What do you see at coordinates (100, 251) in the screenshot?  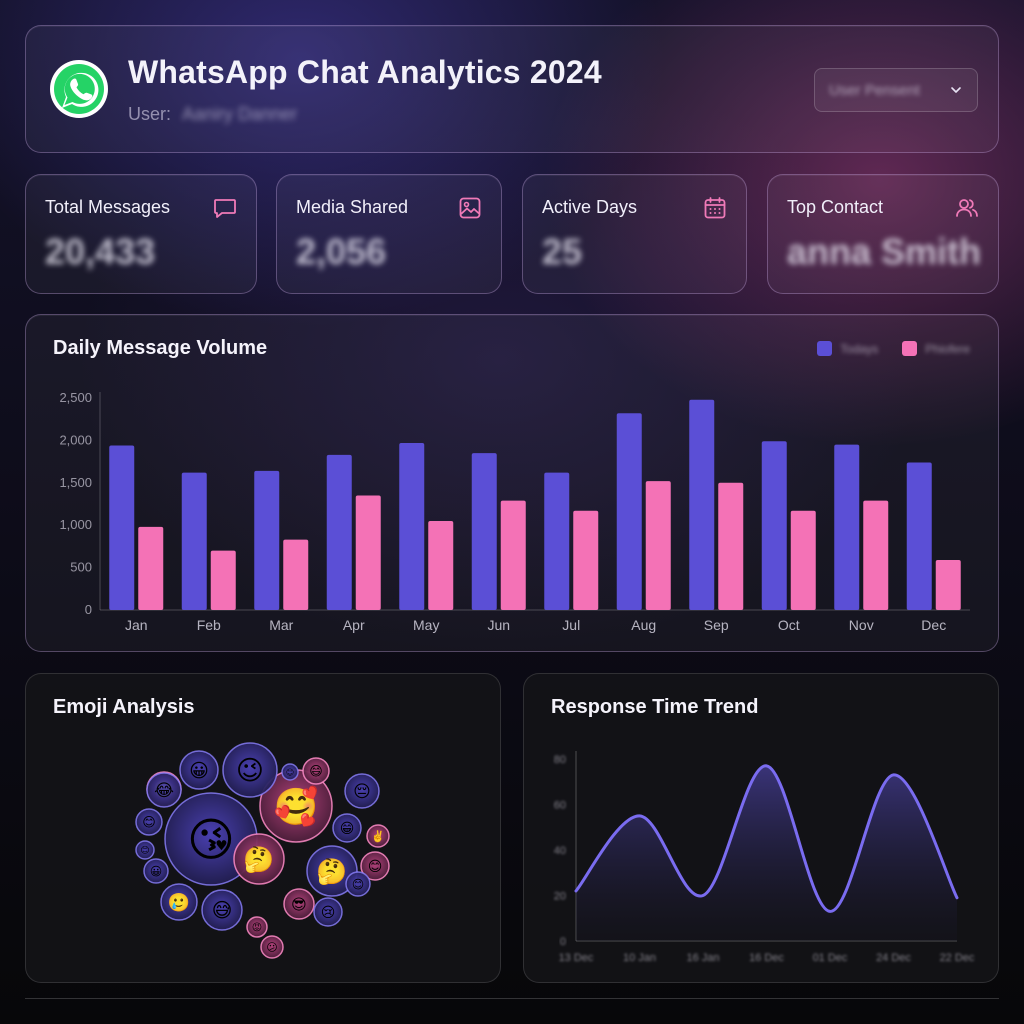 I see `kpi-value: 20,433` at bounding box center [100, 251].